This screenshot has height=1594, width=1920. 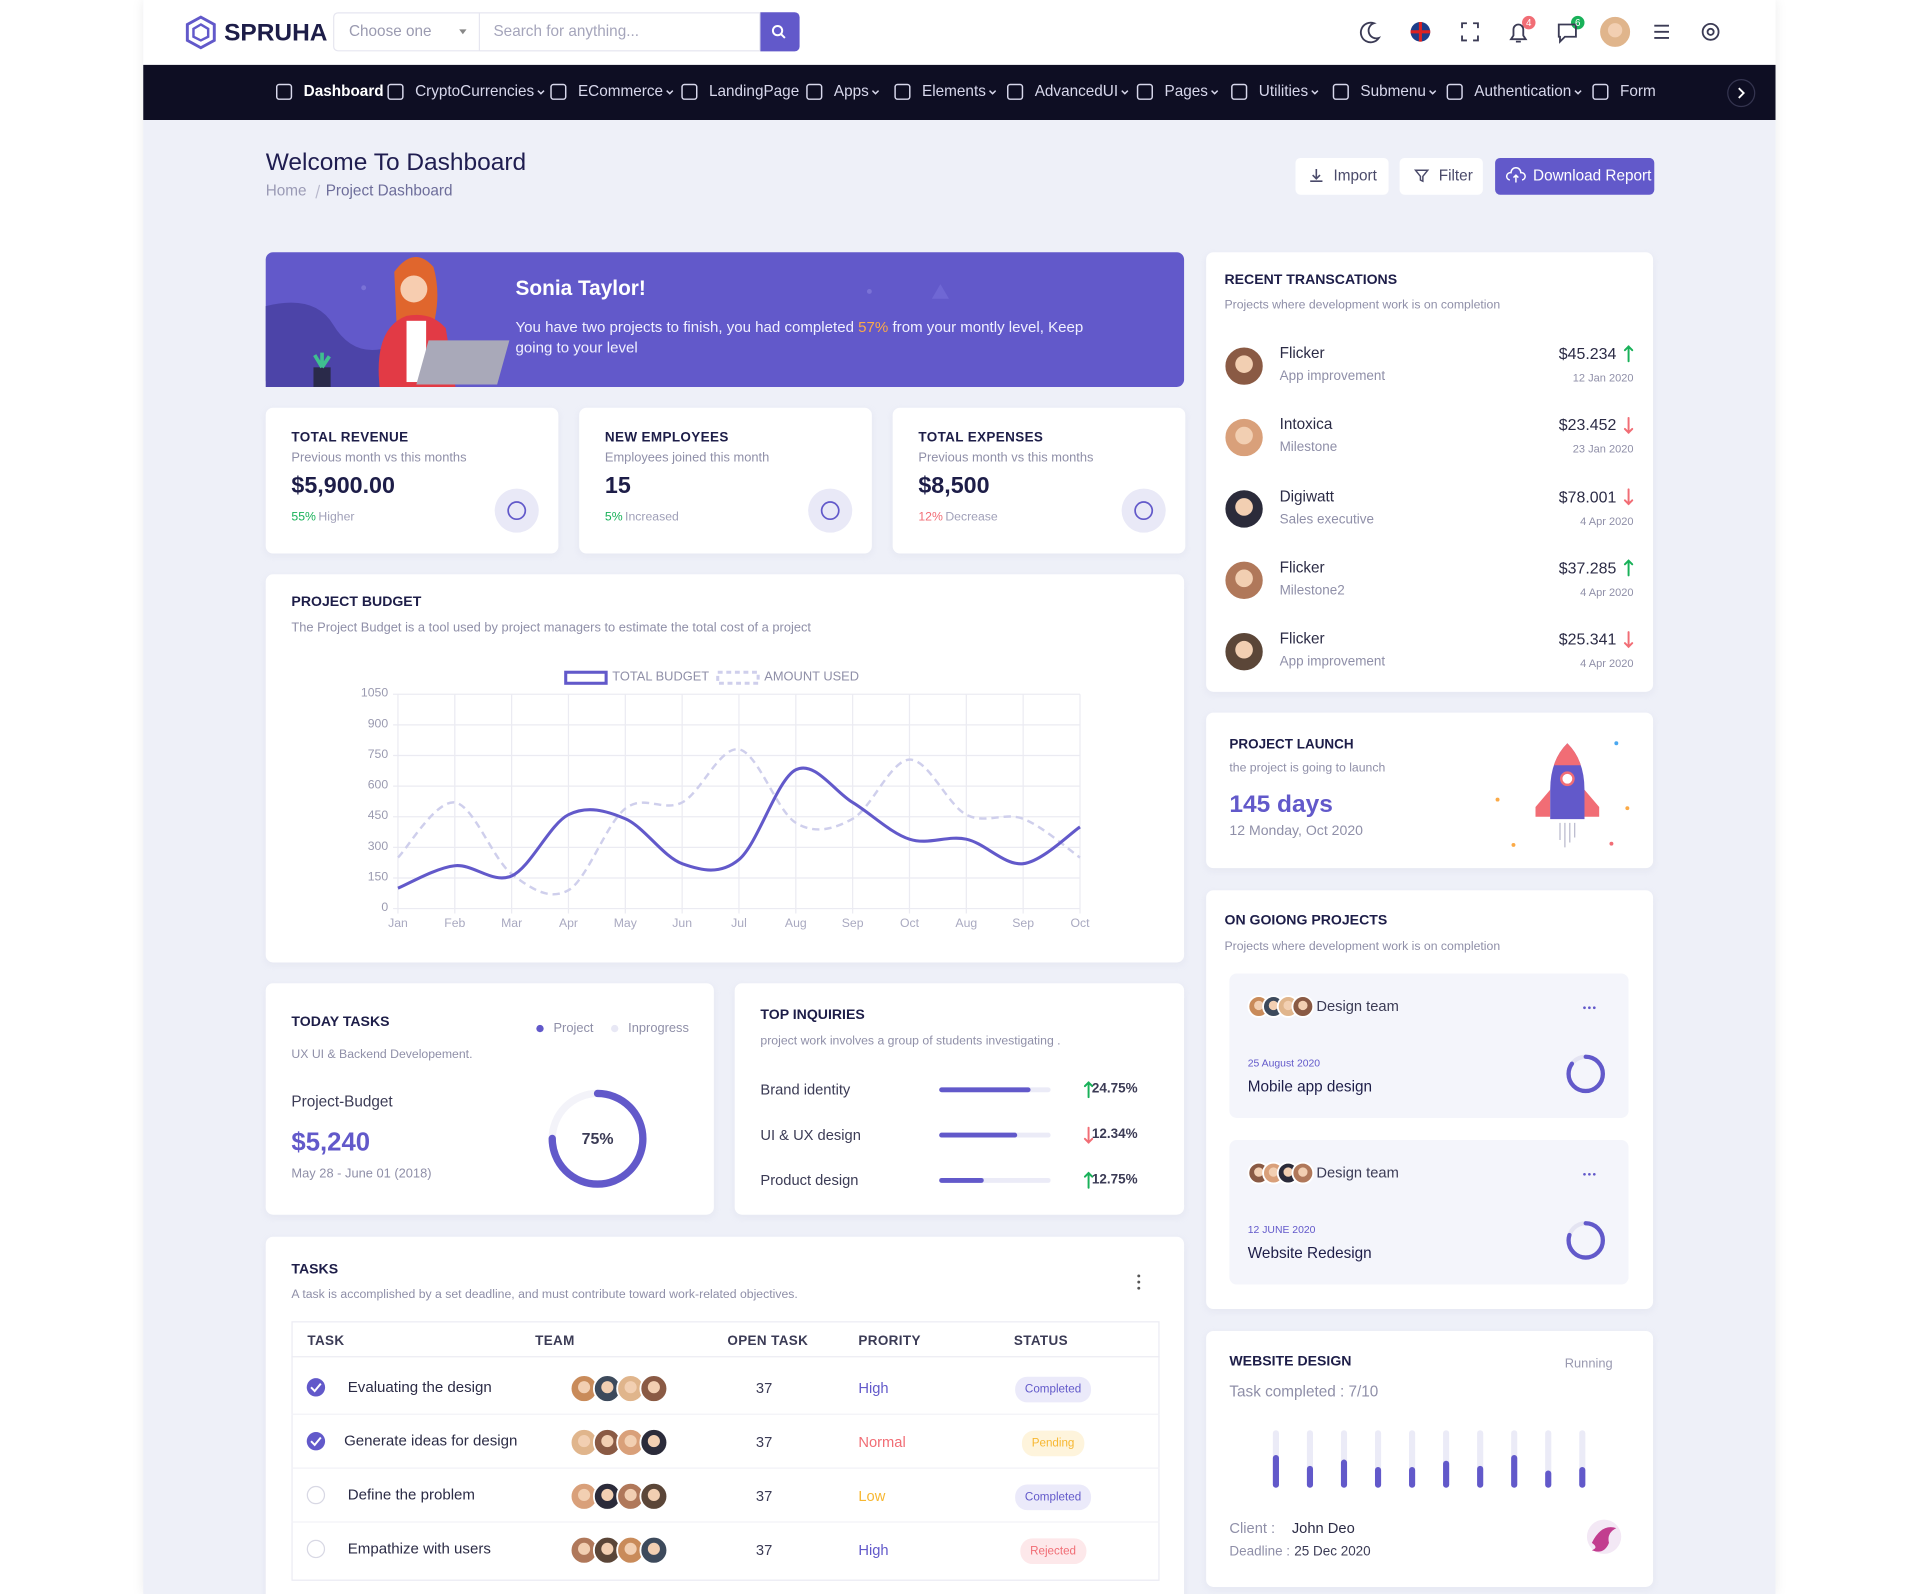 What do you see at coordinates (389, 190) in the screenshot?
I see `breadcrumb-item: Project Dashboard` at bounding box center [389, 190].